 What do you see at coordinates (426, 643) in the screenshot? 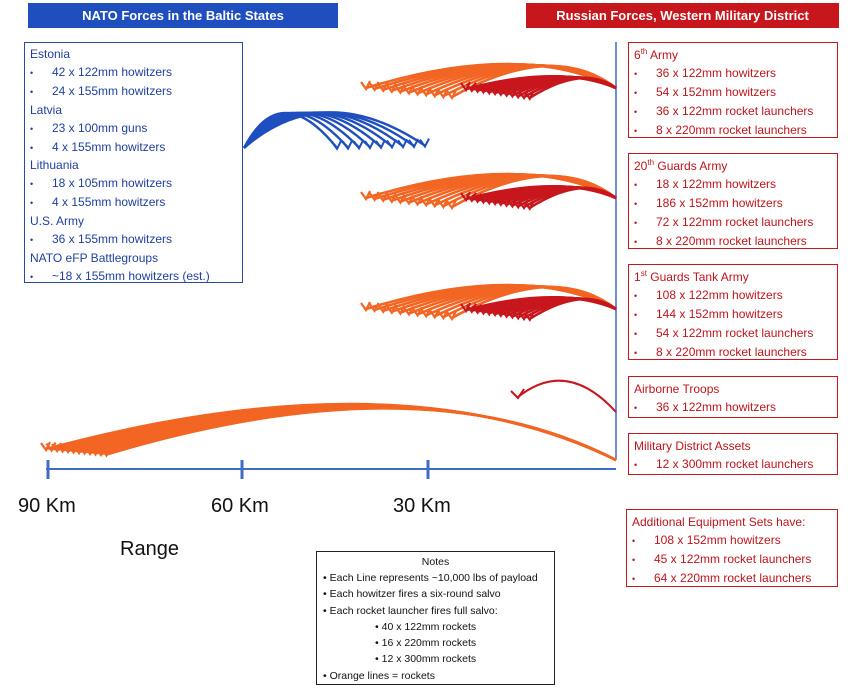
I see `note-subline: • 16 x 220mm rockets` at bounding box center [426, 643].